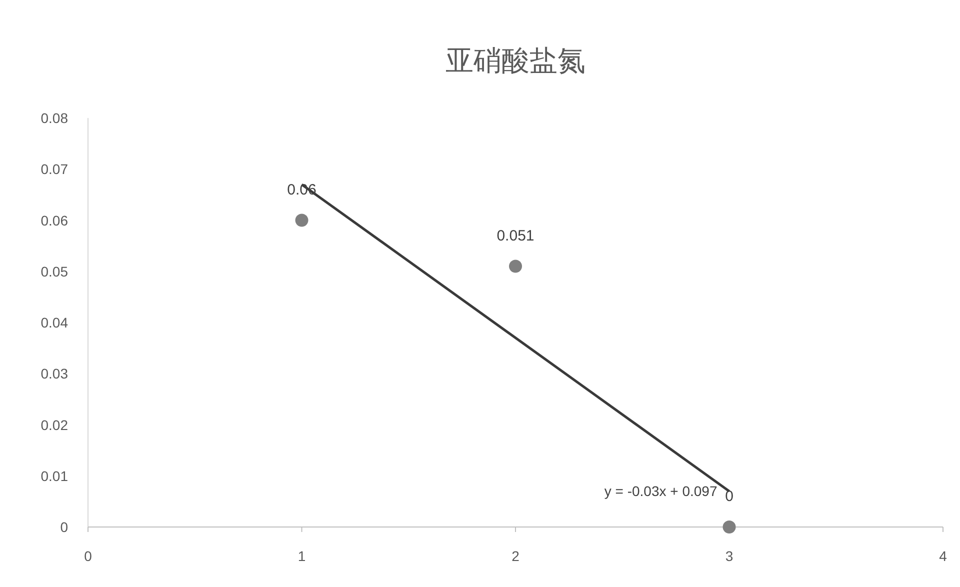 The height and width of the screenshot is (587, 960). I want to click on y-tick-label: 0.05, so click(54, 271).